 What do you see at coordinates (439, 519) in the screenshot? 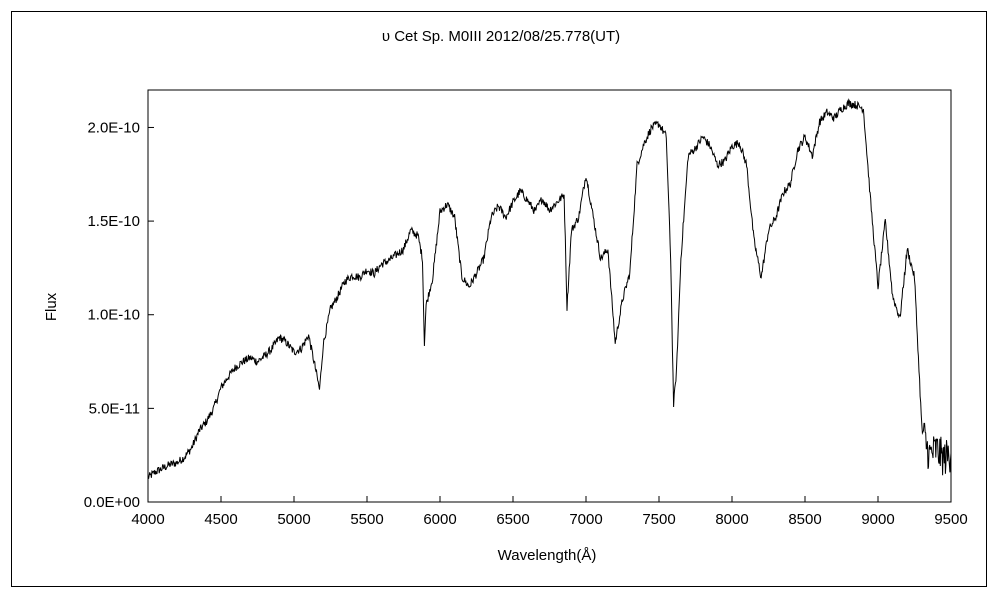
I see `x-tick-label: 6000` at bounding box center [439, 519].